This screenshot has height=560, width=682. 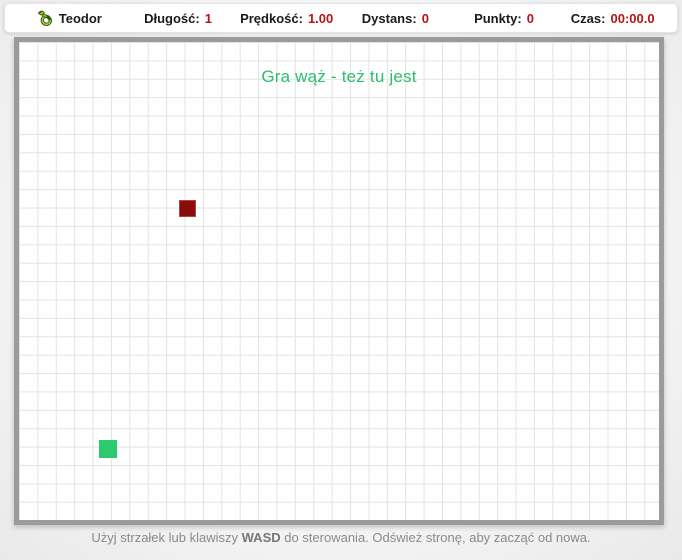 What do you see at coordinates (588, 18) in the screenshot?
I see `stat-label: Czas:` at bounding box center [588, 18].